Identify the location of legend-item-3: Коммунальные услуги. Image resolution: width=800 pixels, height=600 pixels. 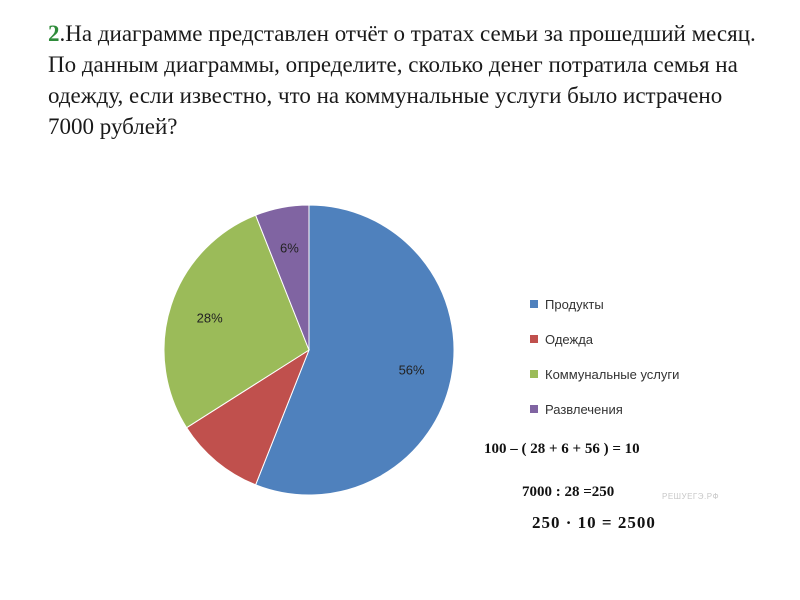
(604, 374).